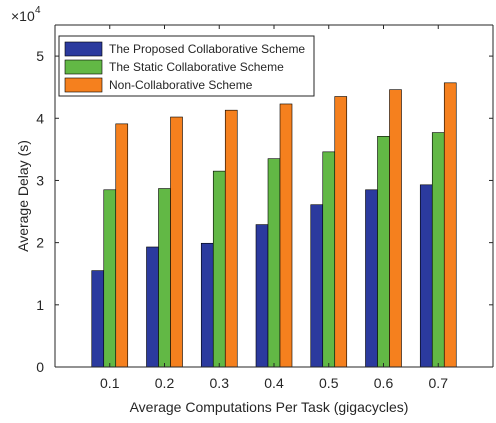 Image resolution: width=496 pixels, height=423 pixels. Describe the element at coordinates (40, 243) in the screenshot. I see `y-tick-label-2: 2` at that location.